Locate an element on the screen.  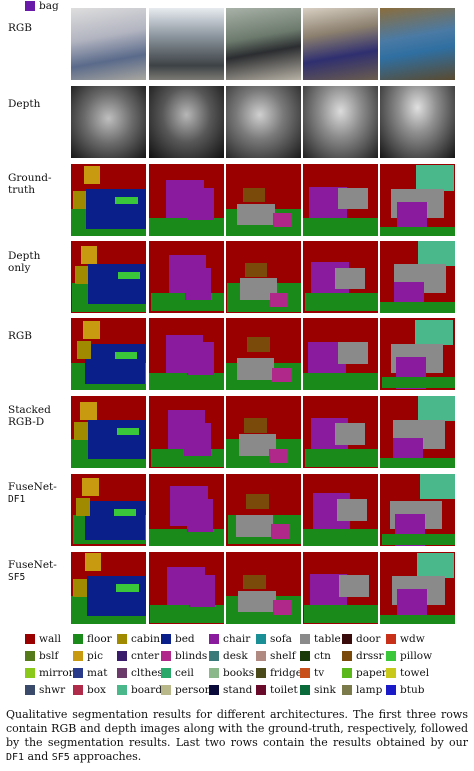
legend-label: lamp is located at coordinates (369, 690).